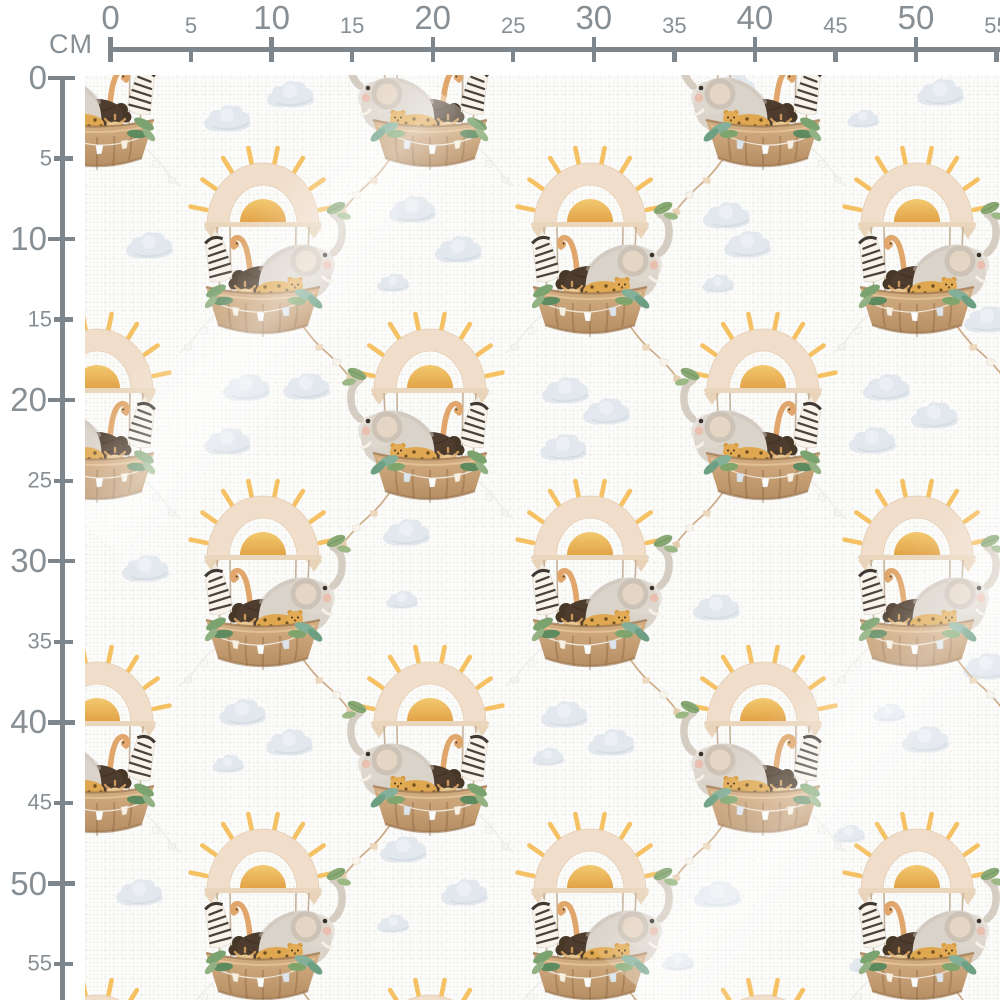  Describe the element at coordinates (271, 18) in the screenshot. I see `ruler-top-tick-label: 10` at that location.